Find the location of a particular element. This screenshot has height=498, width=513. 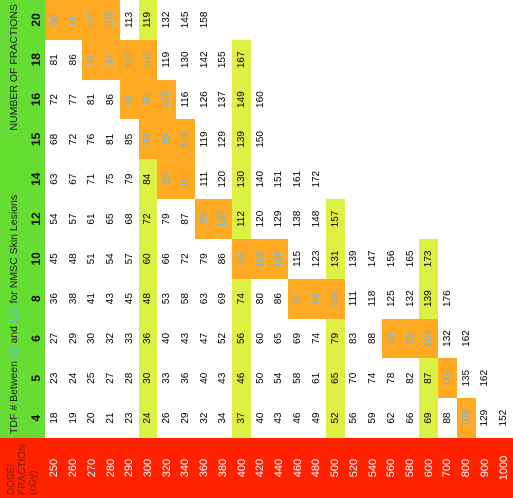

dose-label: 250 is located at coordinates (54, 468).